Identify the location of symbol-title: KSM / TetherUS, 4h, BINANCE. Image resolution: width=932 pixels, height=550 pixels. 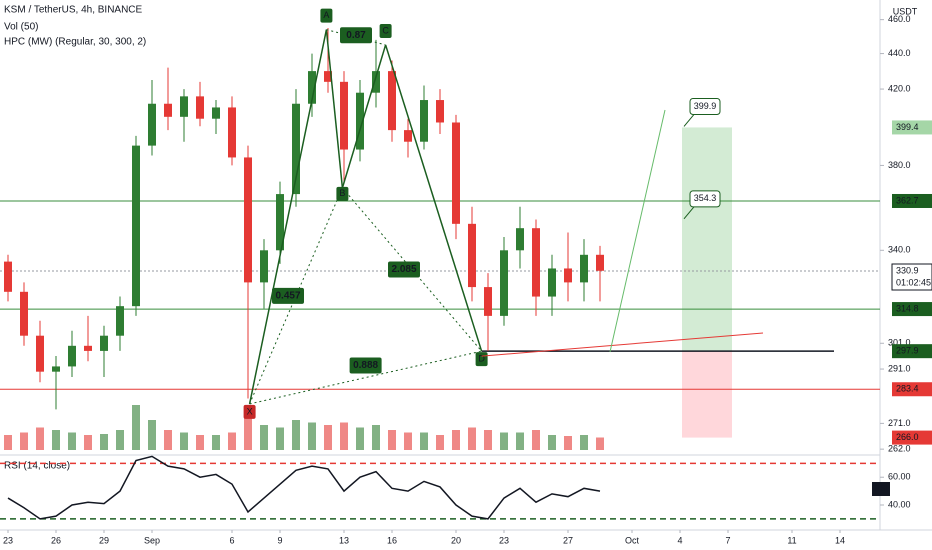
(73, 10).